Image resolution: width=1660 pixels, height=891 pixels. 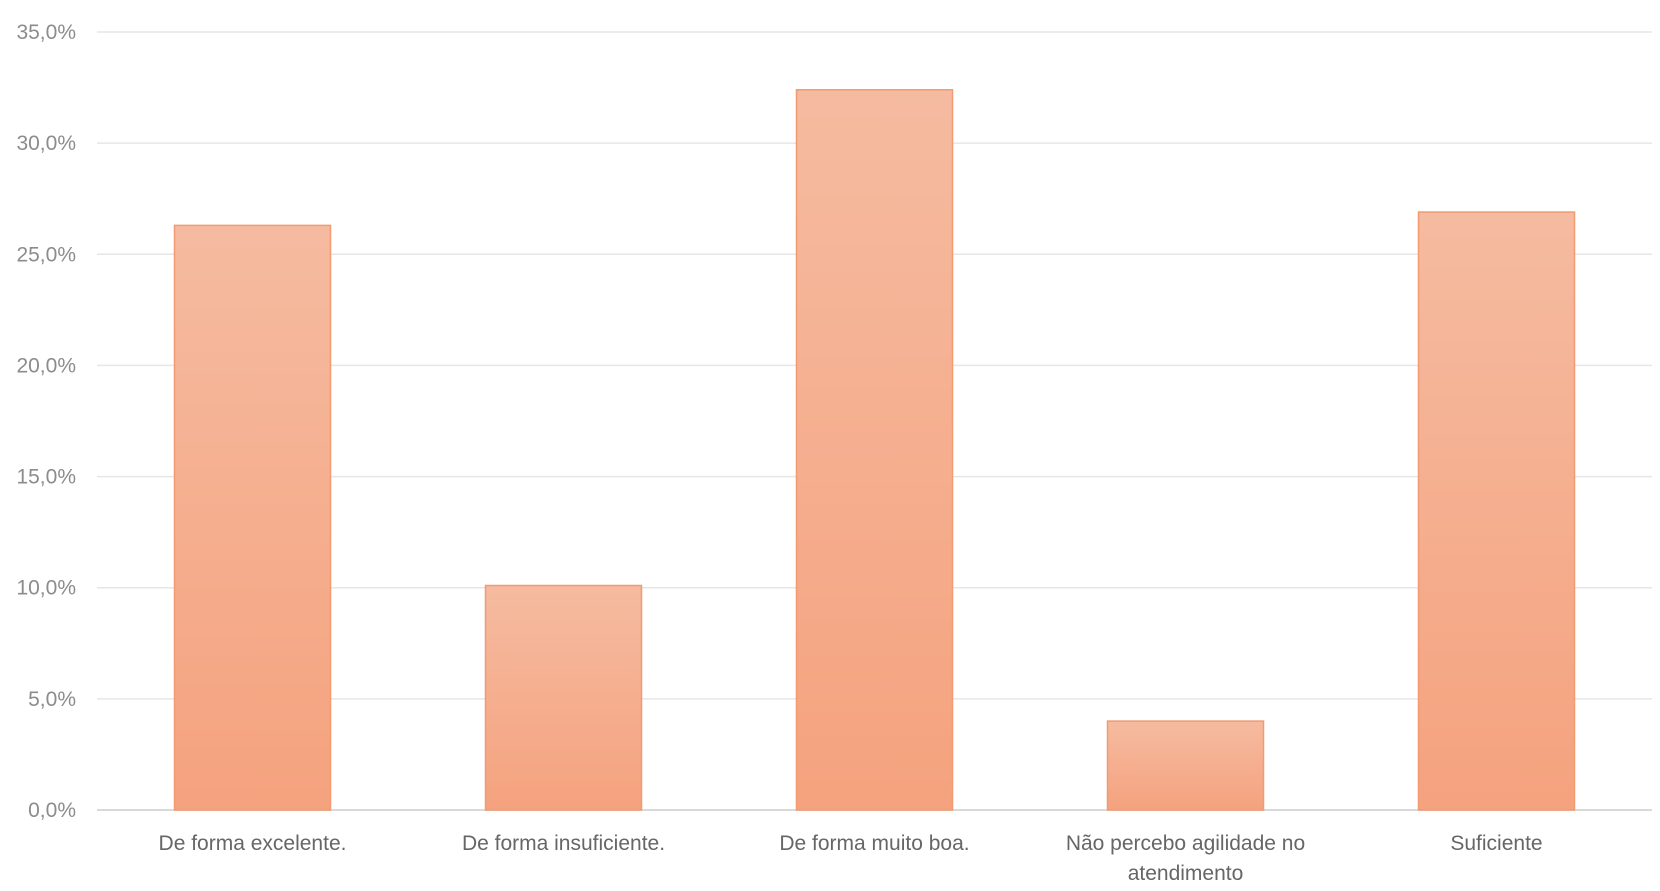 I want to click on y-tick-label: 10,0%, so click(x=46, y=588).